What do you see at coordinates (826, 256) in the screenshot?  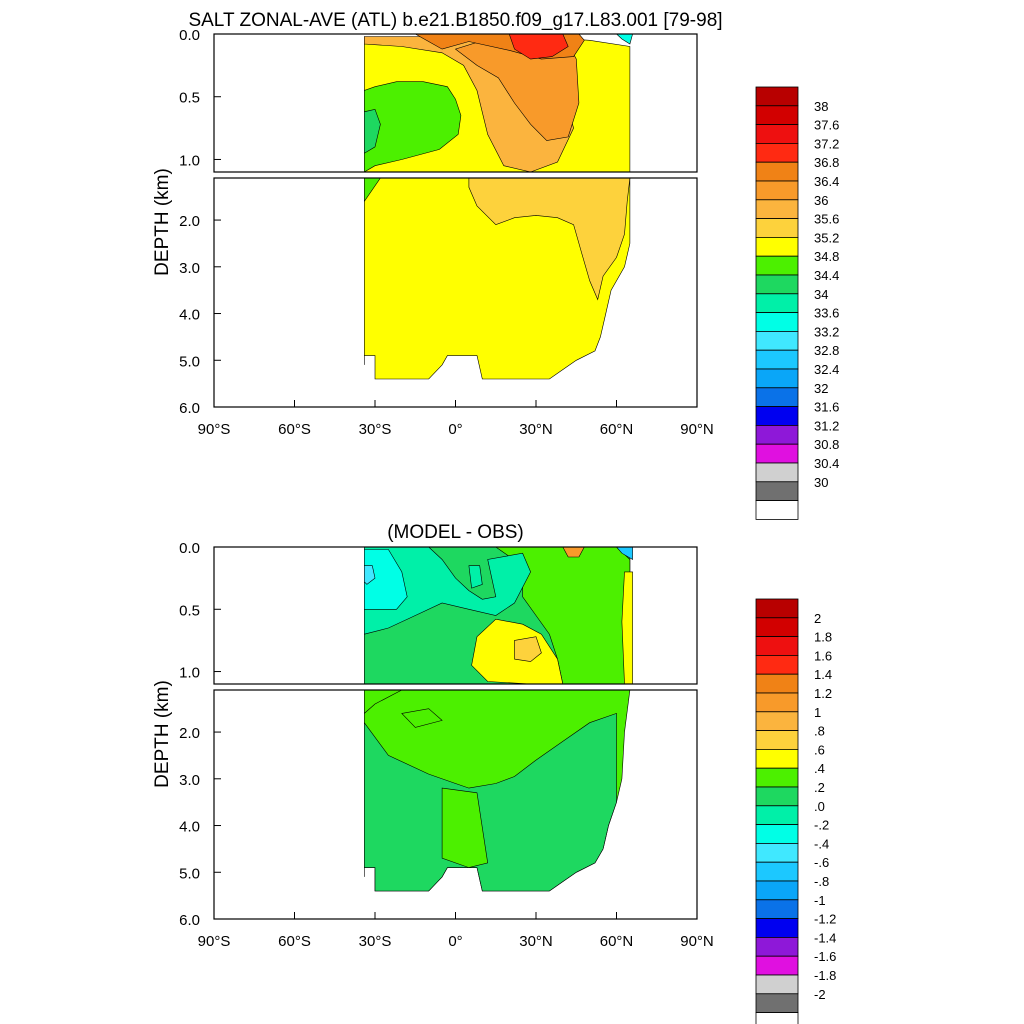 I see `colorbar-label: 34.8` at bounding box center [826, 256].